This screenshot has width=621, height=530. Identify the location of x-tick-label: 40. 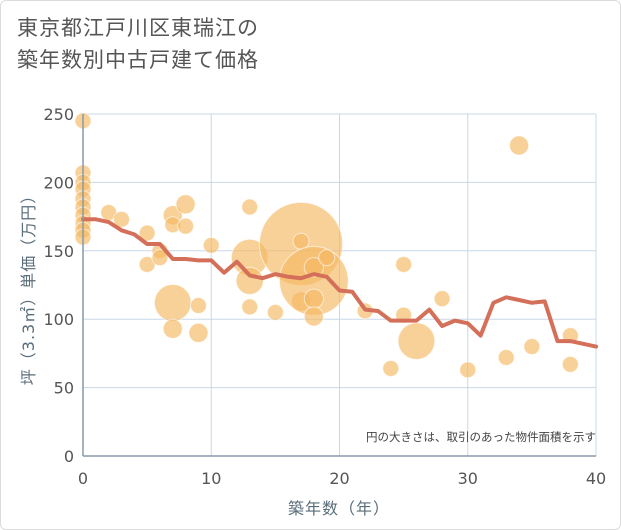
(596, 478).